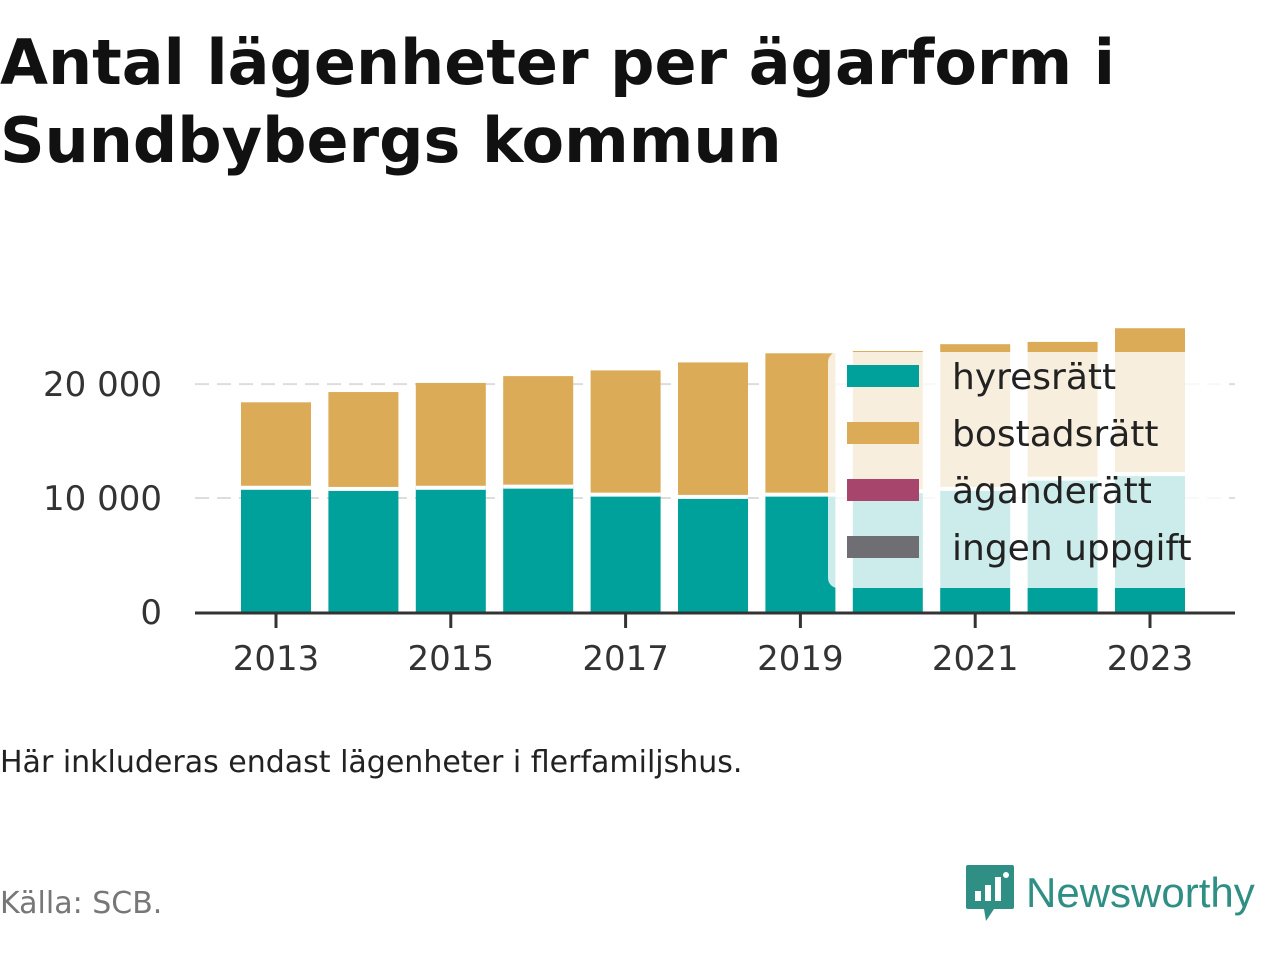 This screenshot has height=960, width=1280. I want to click on newsworthy-logo: Newsworthy, so click(1109, 893).